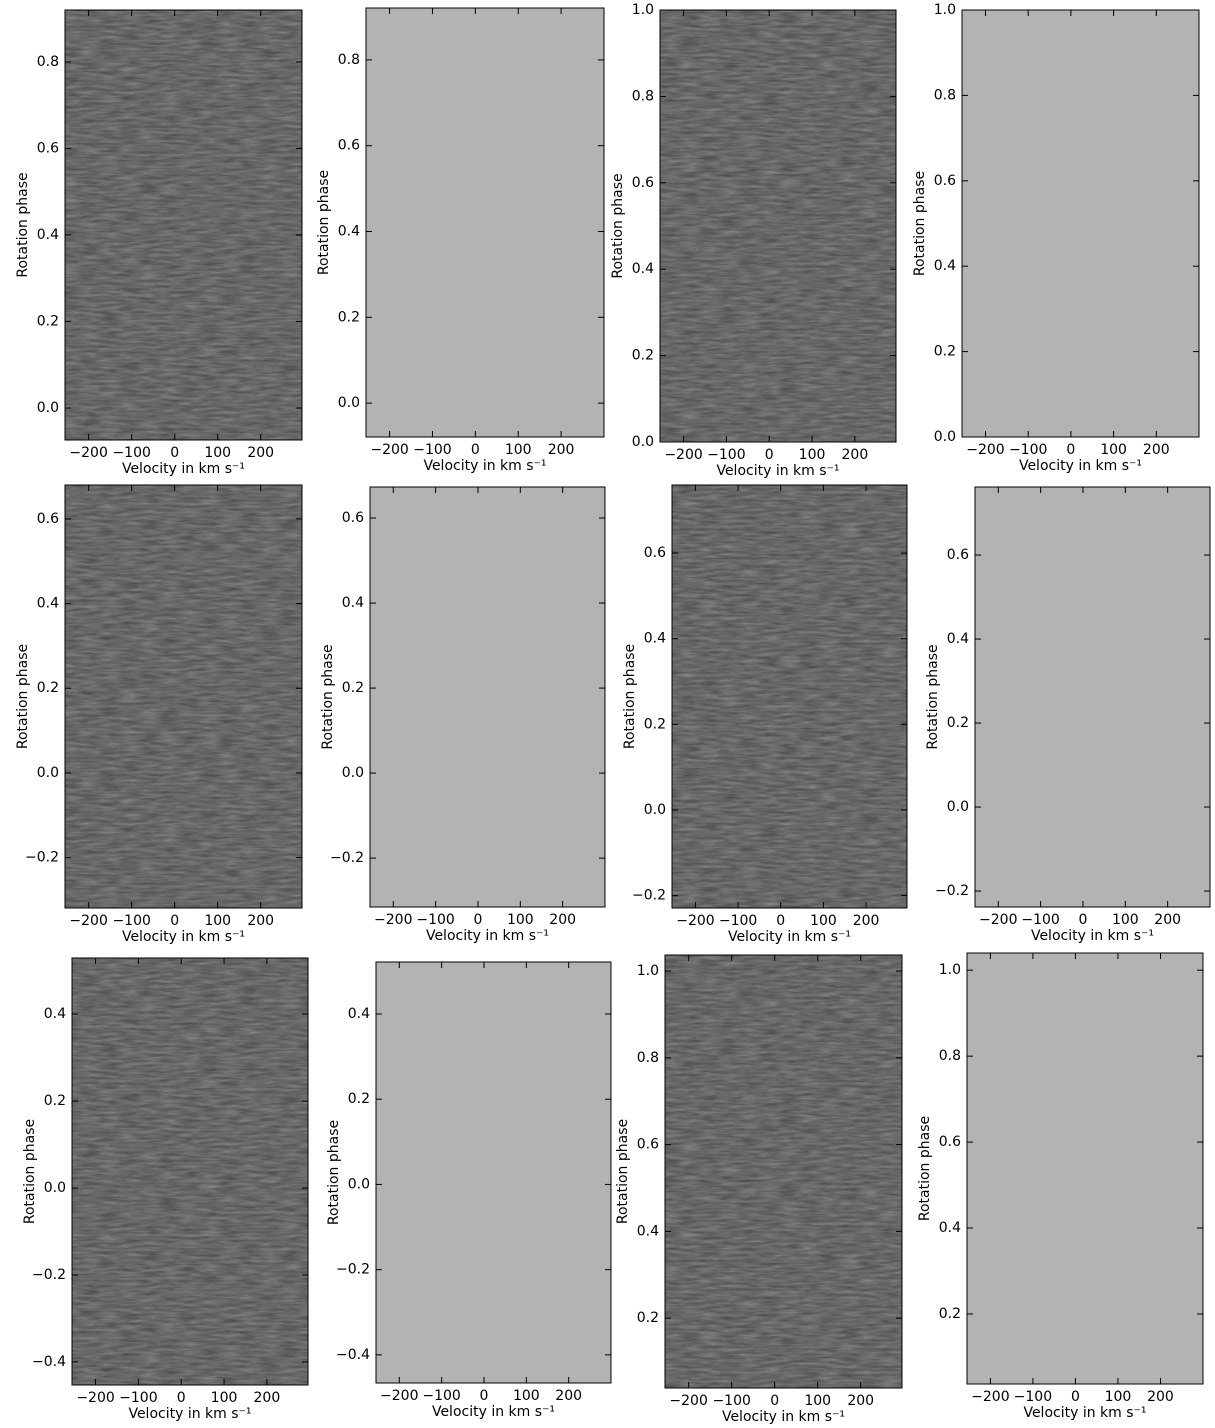  I want to click on y-tick-label: 1.0, so click(950, 970).